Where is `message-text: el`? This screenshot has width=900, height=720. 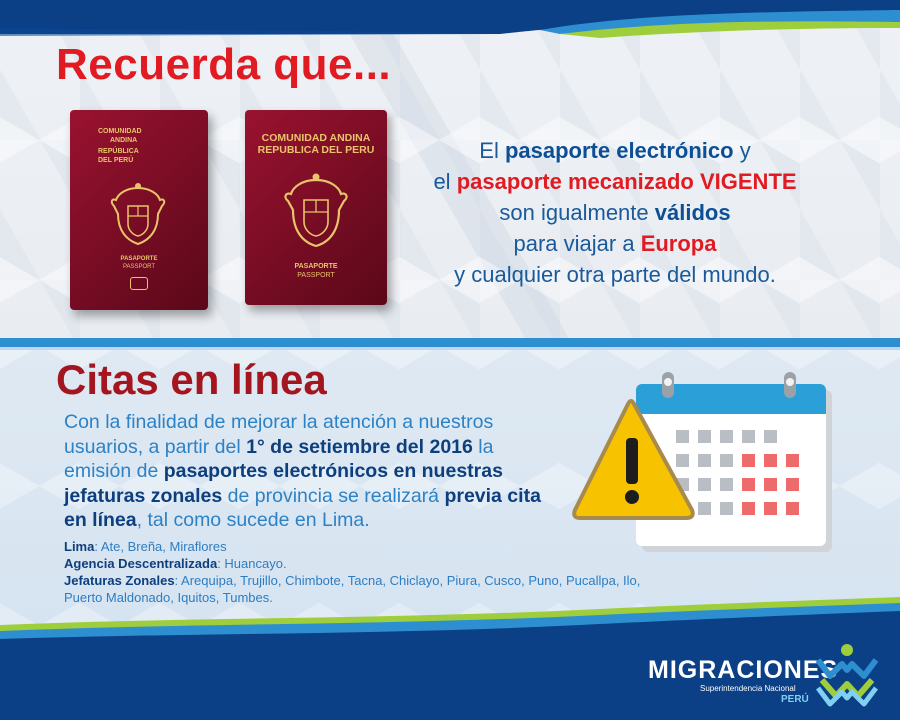 message-text: el is located at coordinates (445, 181).